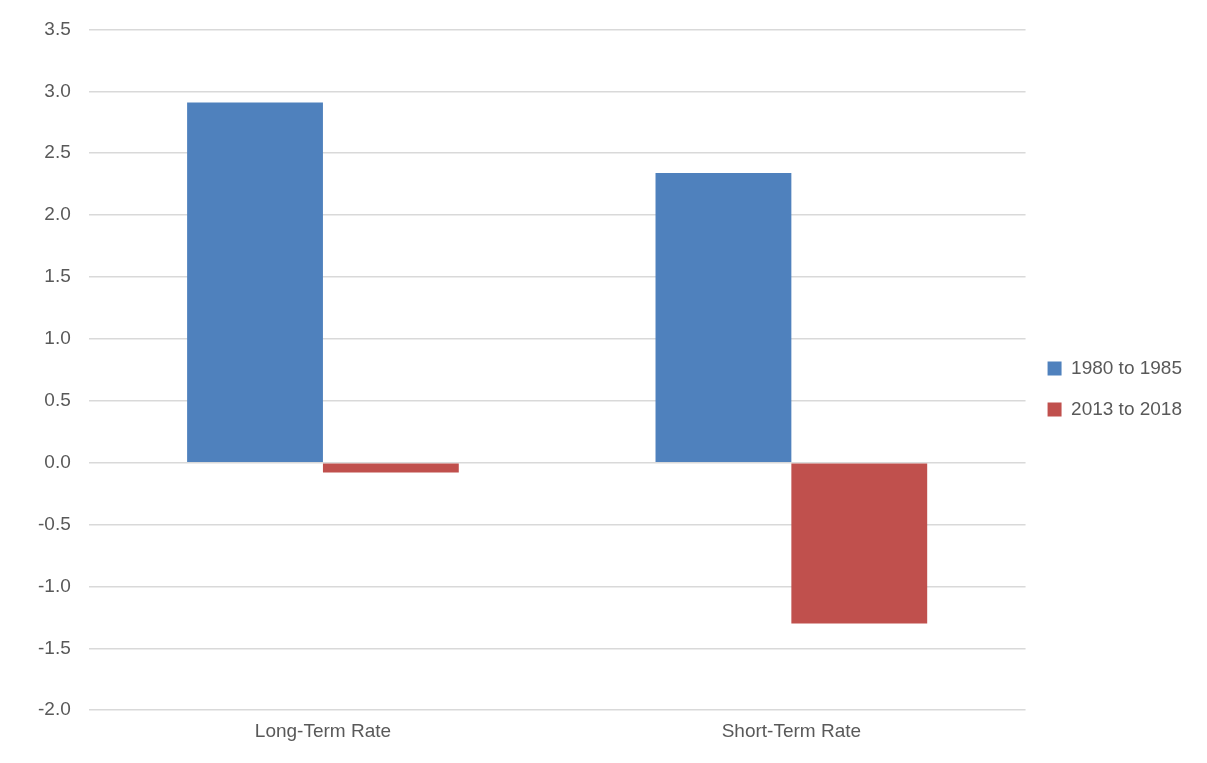 This screenshot has height=763, width=1207. Describe the element at coordinates (54, 647) in the screenshot. I see `y-tick-label: -1.5` at that location.